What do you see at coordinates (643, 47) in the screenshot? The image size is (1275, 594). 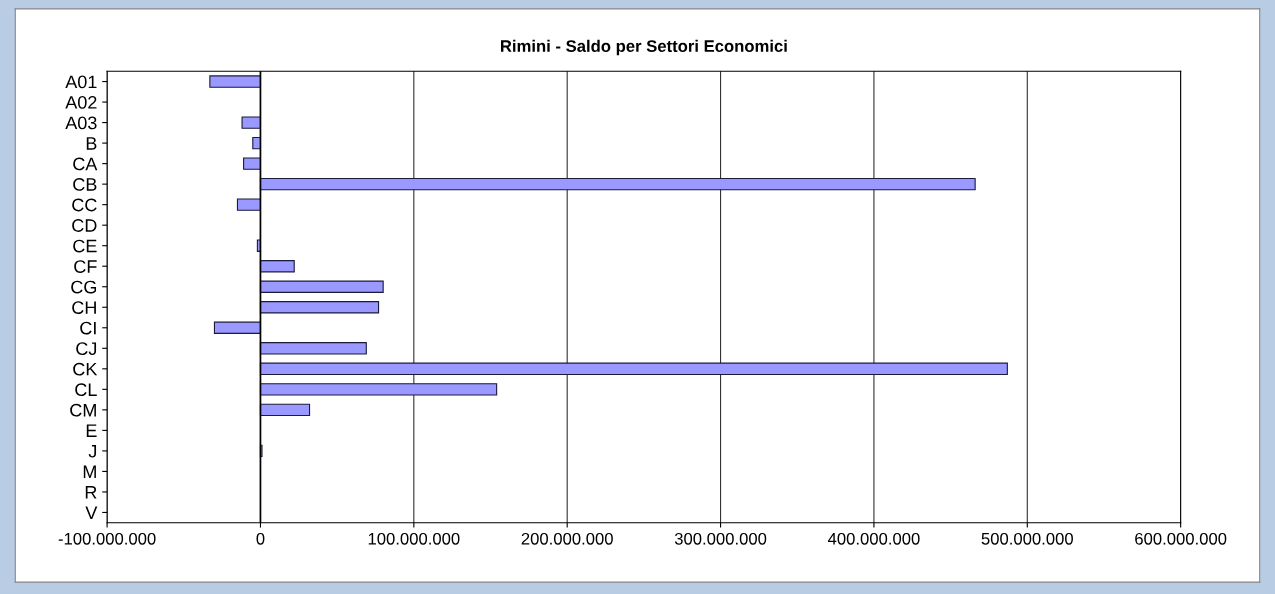 I see `chart-title: Rimini - Saldo per Settori Economici` at bounding box center [643, 47].